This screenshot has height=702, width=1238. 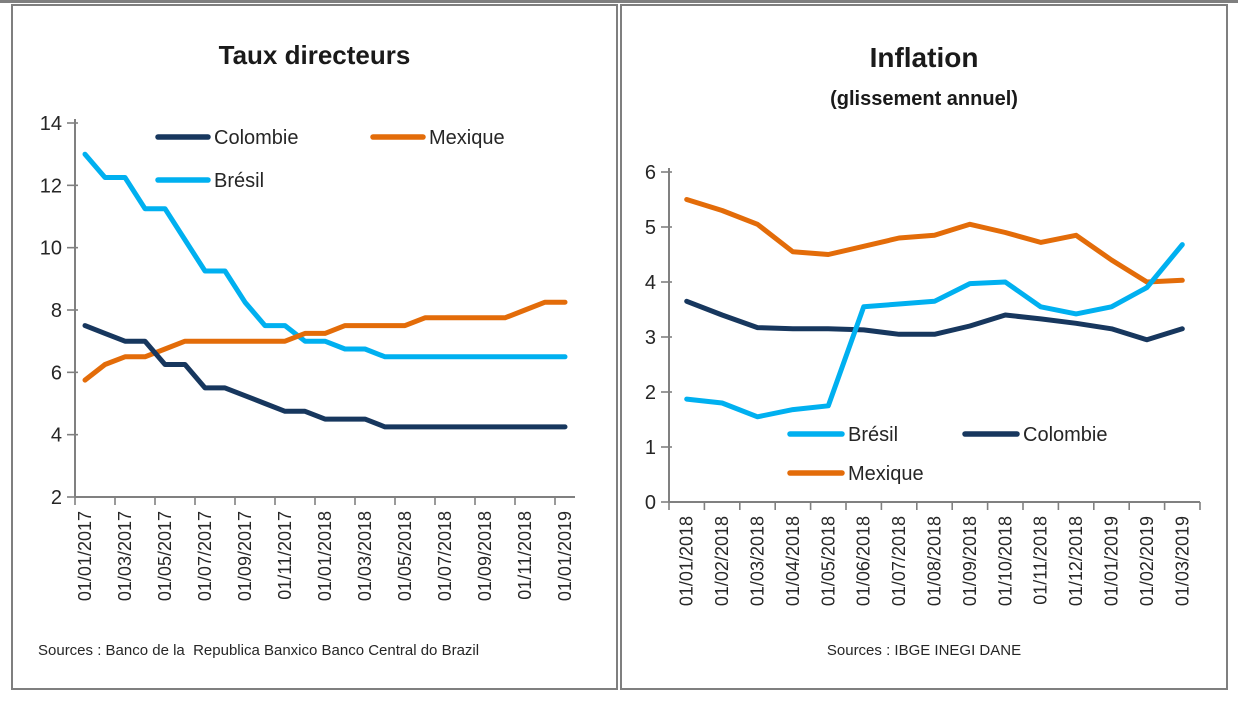 What do you see at coordinates (1076, 561) in the screenshot?
I see `x-axis-label: 01/12/2018` at bounding box center [1076, 561].